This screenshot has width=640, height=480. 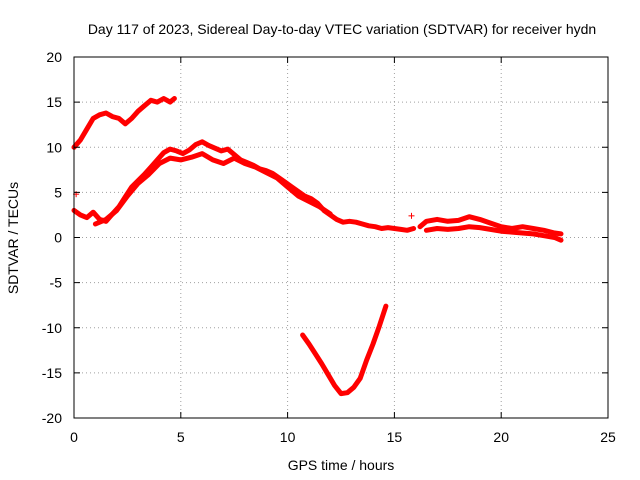 What do you see at coordinates (608, 437) in the screenshot?
I see `x-tick-label: 25` at bounding box center [608, 437].